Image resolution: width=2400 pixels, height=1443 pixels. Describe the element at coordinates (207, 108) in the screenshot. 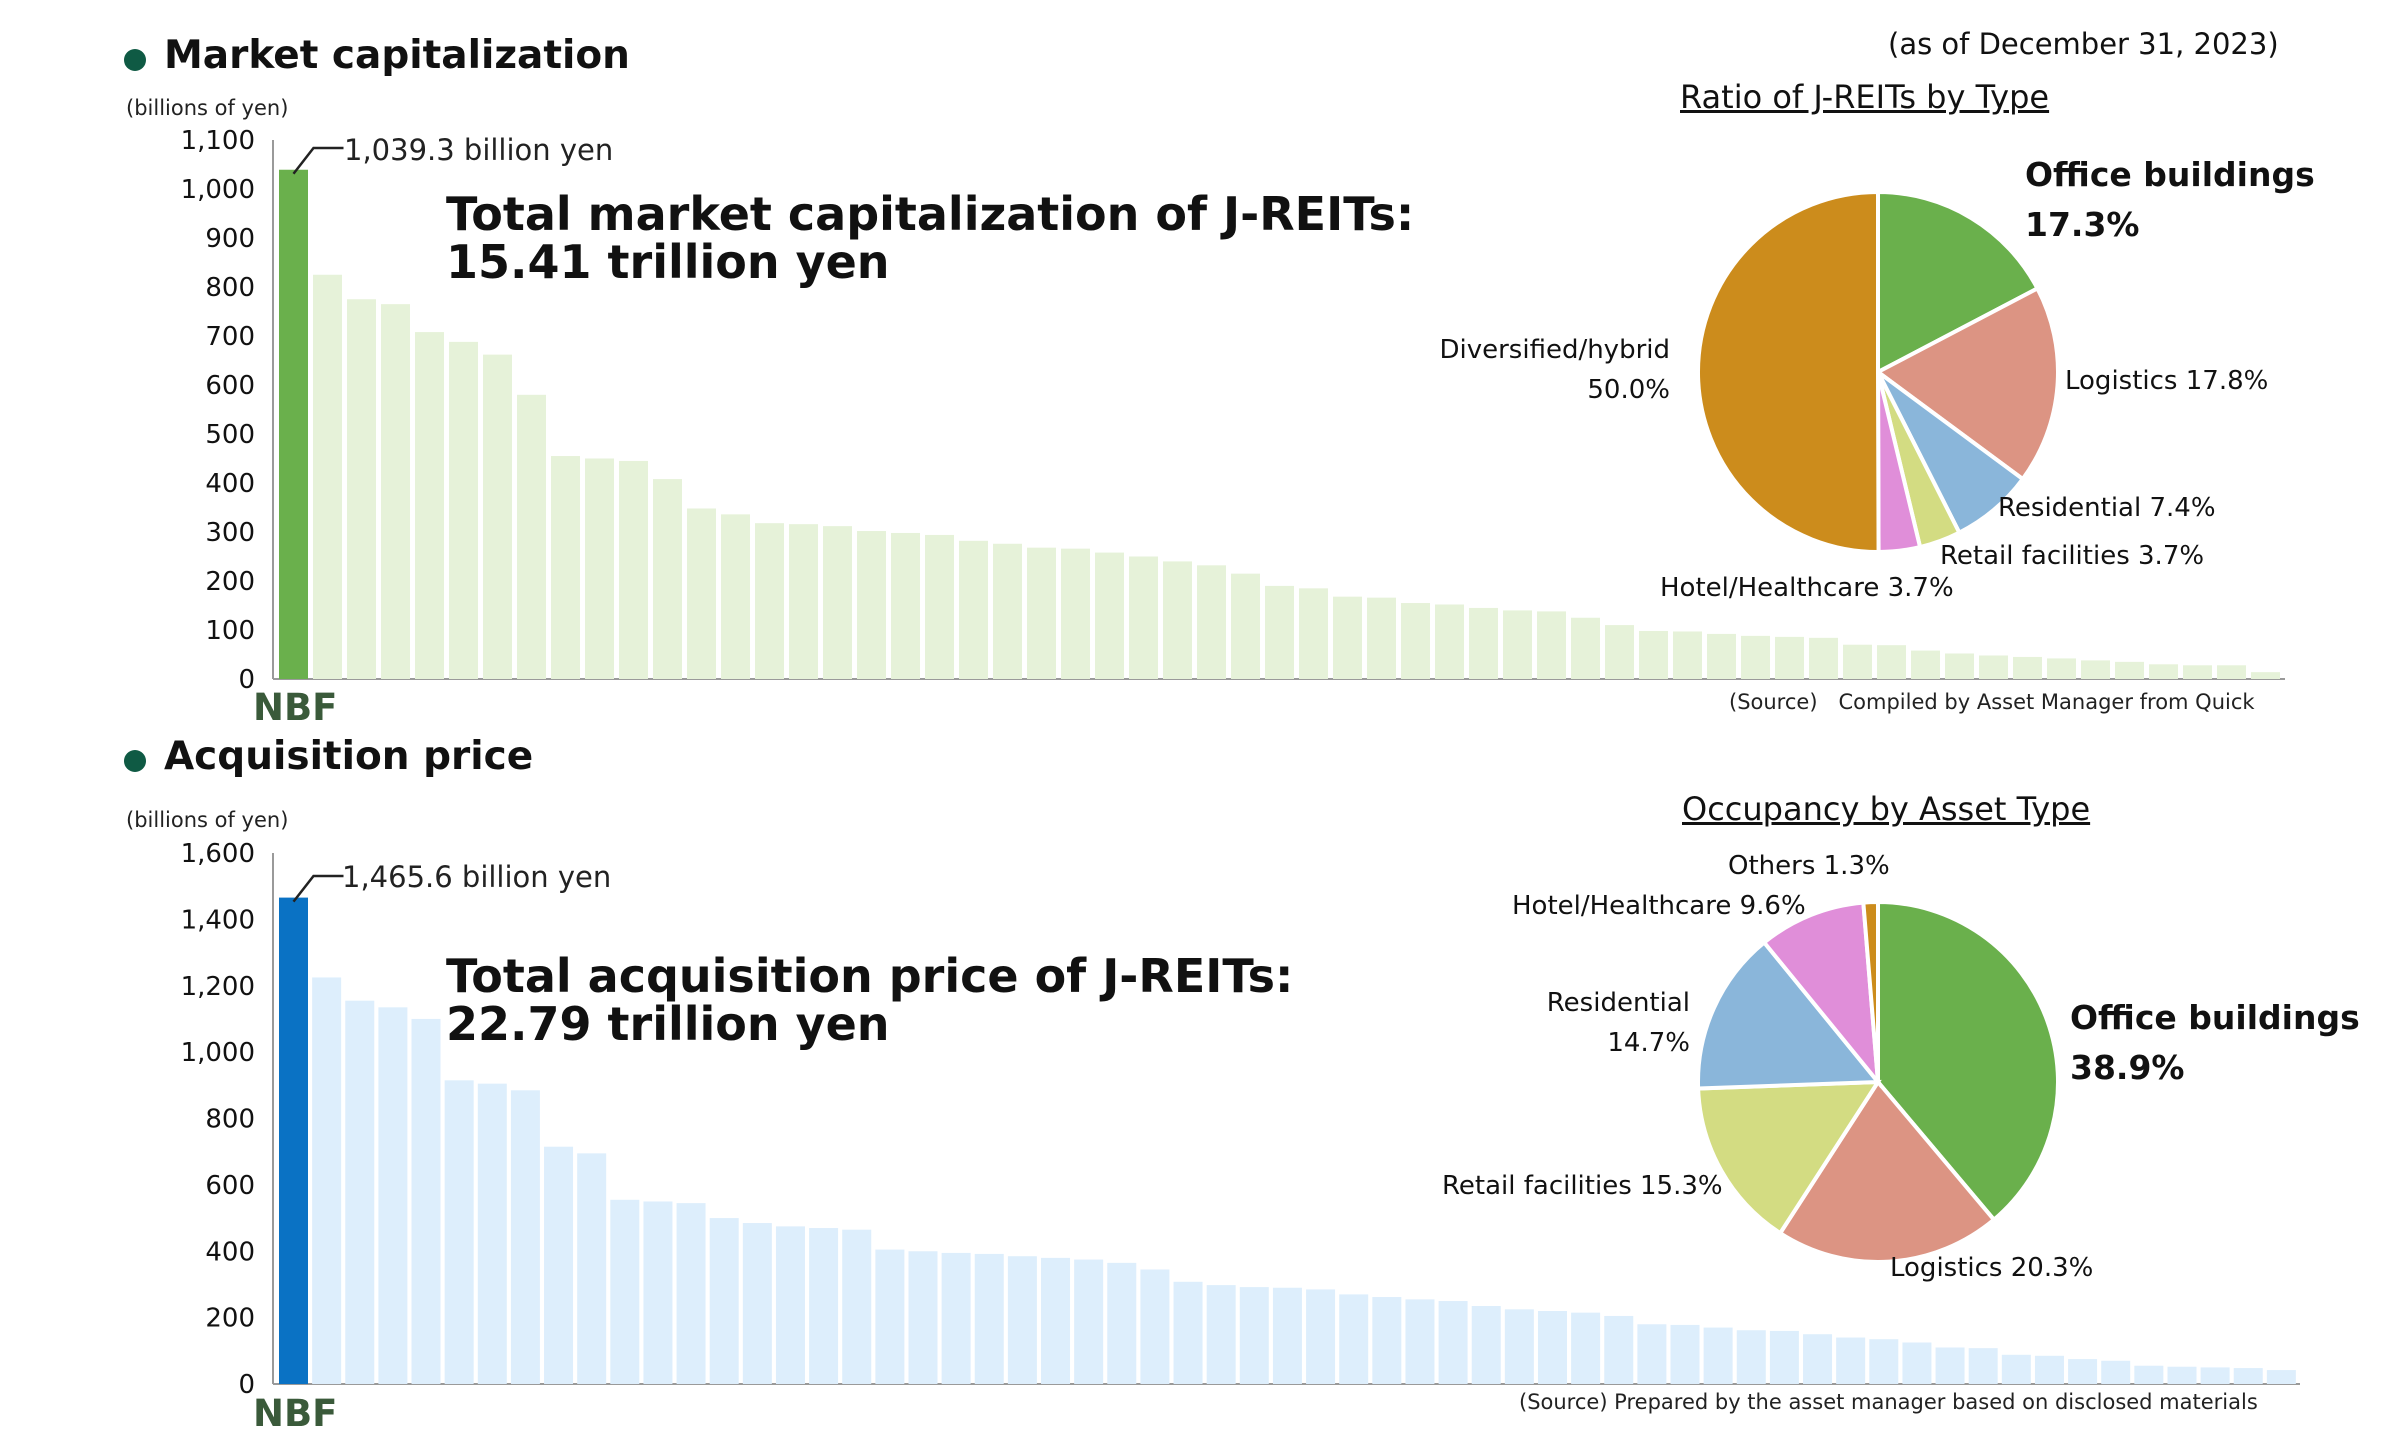

I see `unit-label-market-cap: (billions of yen)` at that location.